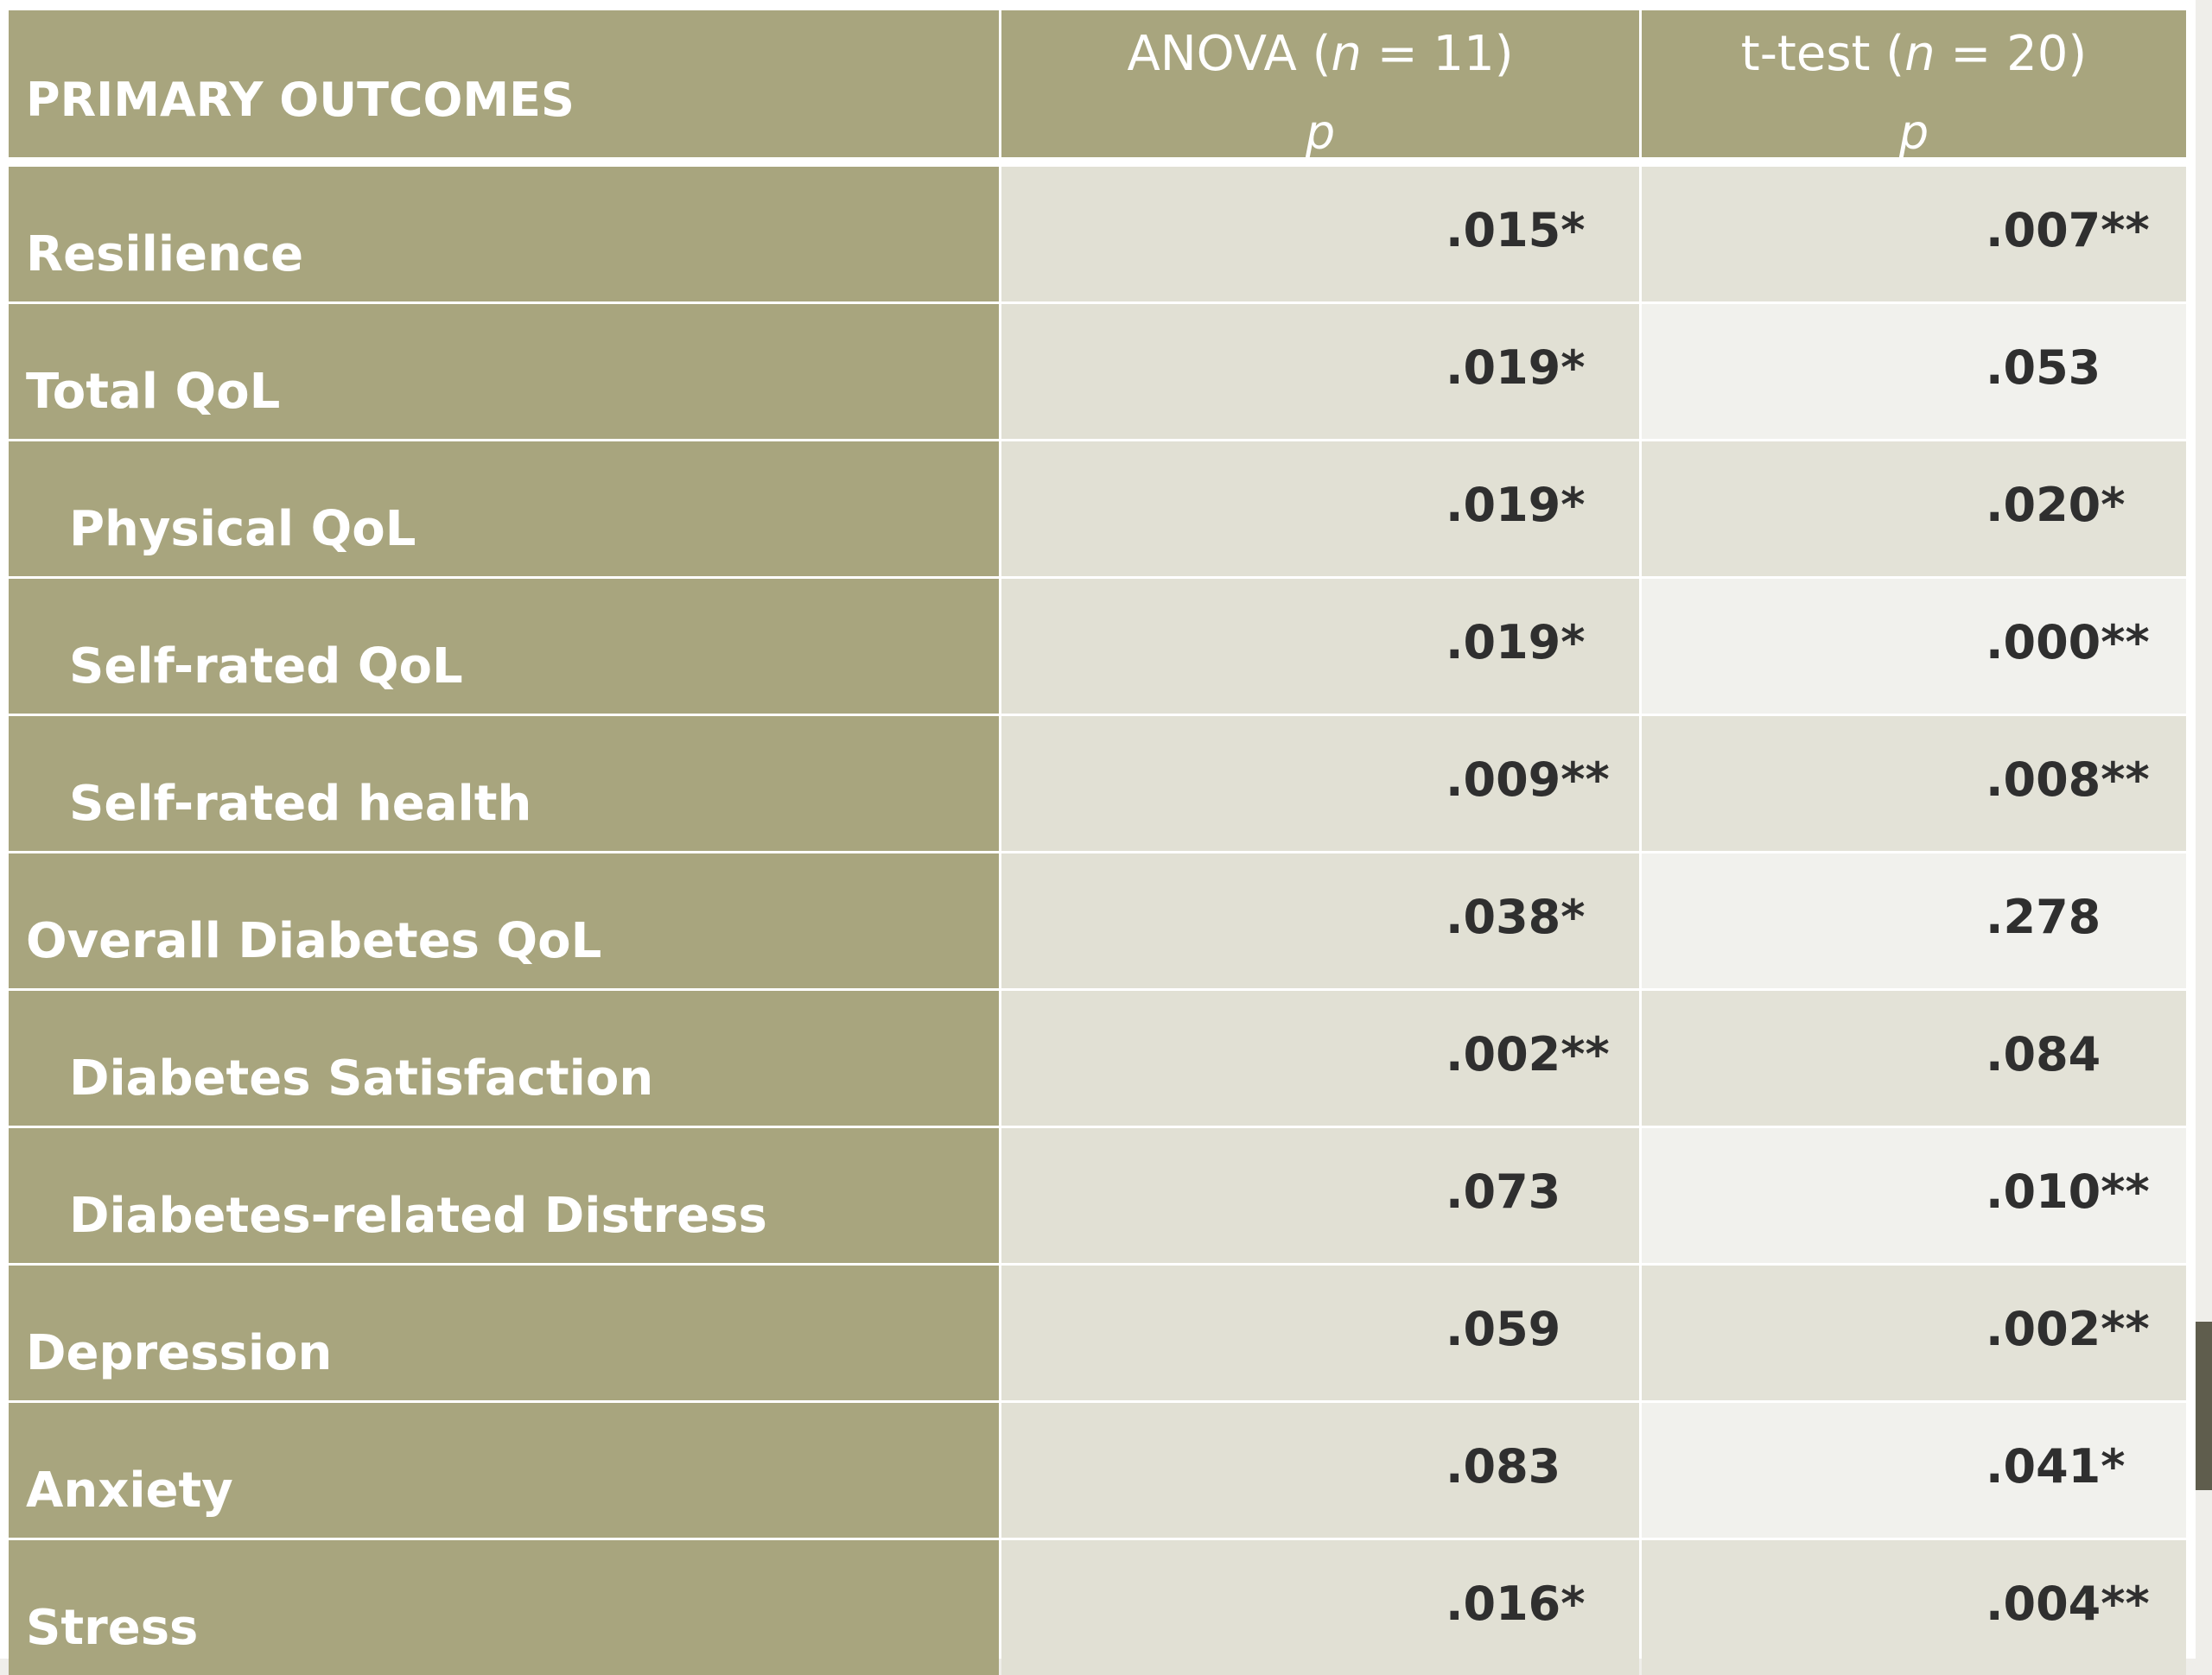 Image resolution: width=2212 pixels, height=1675 pixels. Describe the element at coordinates (1914, 371) in the screenshot. I see `ttest-p-total-qol: .053` at that location.